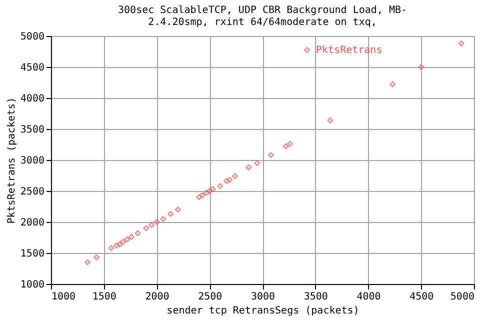 The width and height of the screenshot is (480, 320). What do you see at coordinates (32, 192) in the screenshot?
I see `y-tick-label: 2500` at bounding box center [32, 192].